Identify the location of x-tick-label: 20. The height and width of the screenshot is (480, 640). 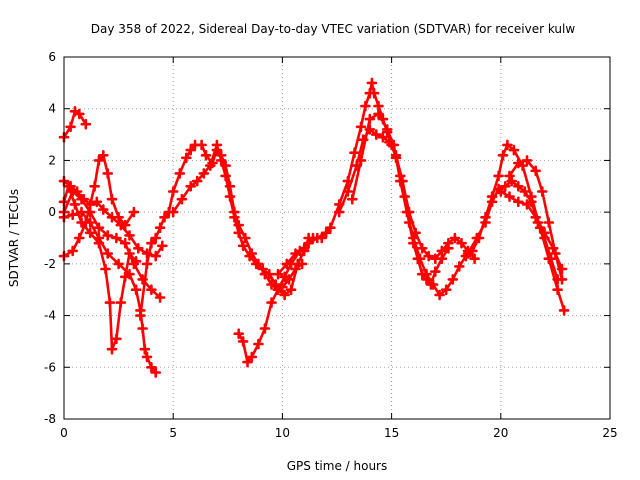
(500, 433).